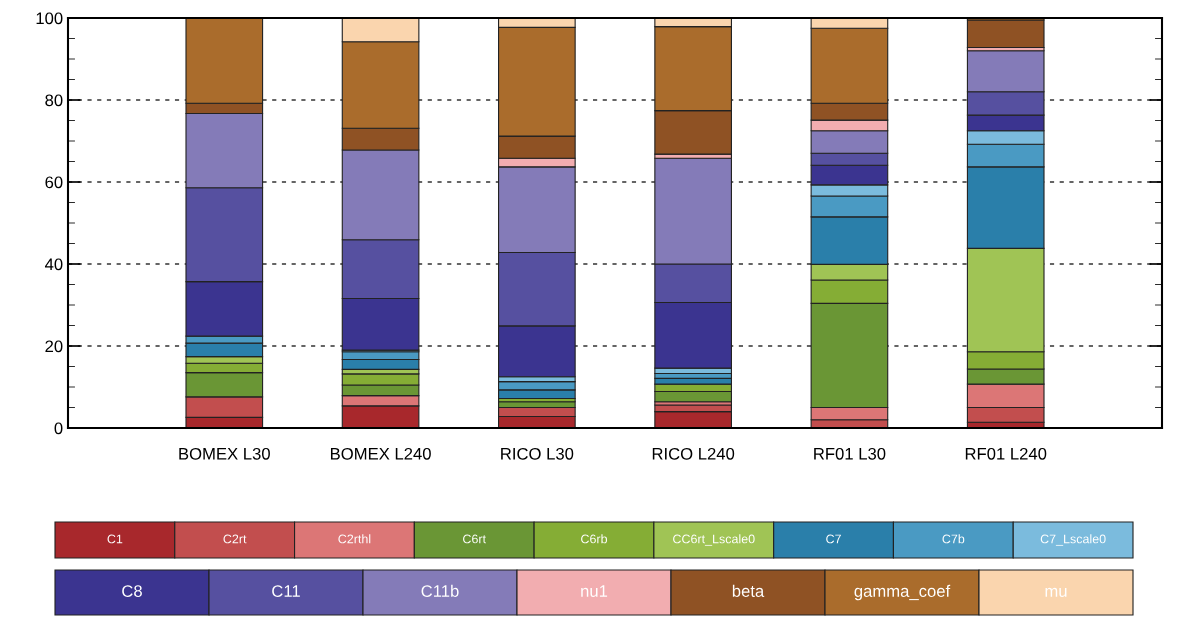  I want to click on y-tick-label: 100, so click(49, 18).